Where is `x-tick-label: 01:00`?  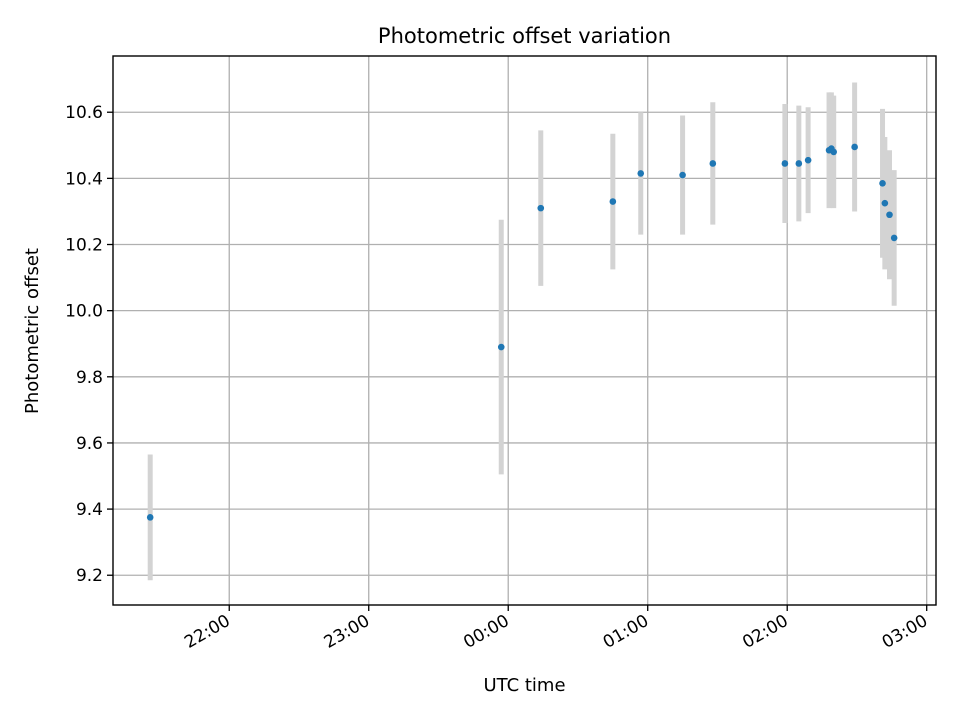 x-tick-label: 01:00 is located at coordinates (626, 632).